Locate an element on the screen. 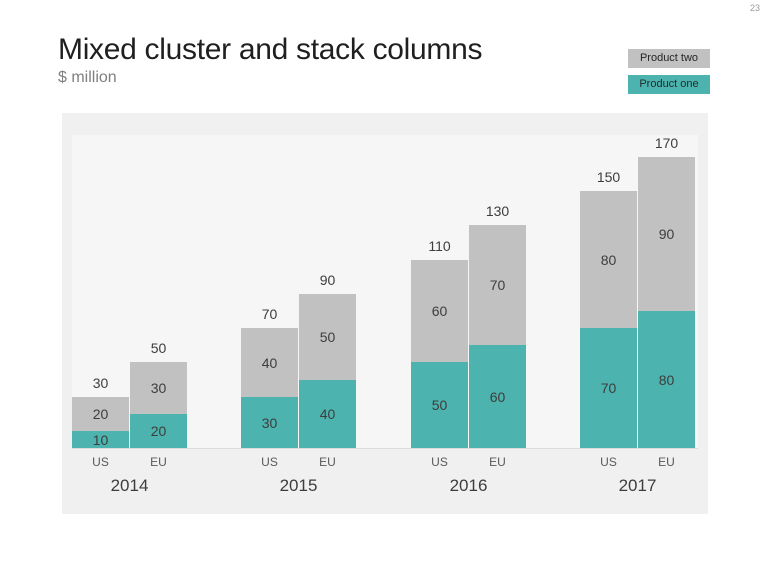 The image size is (768, 575). total-label-2015-EU: 90 is located at coordinates (327, 280).